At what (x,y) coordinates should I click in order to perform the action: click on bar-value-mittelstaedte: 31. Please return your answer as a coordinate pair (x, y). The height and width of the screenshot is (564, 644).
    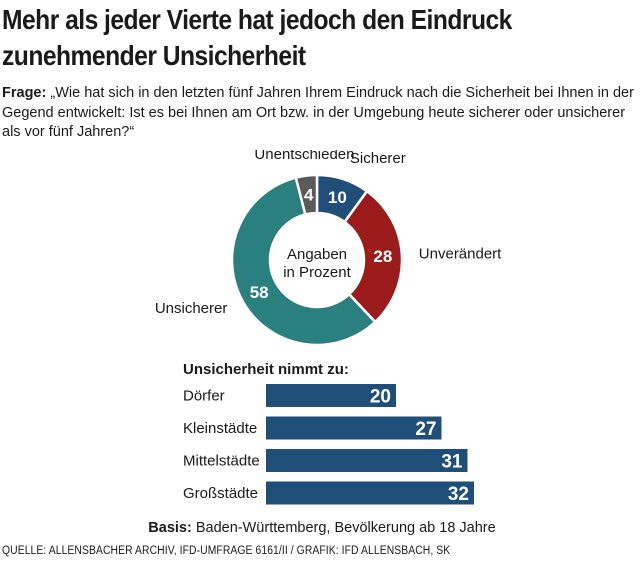
    Looking at the image, I should click on (452, 462).